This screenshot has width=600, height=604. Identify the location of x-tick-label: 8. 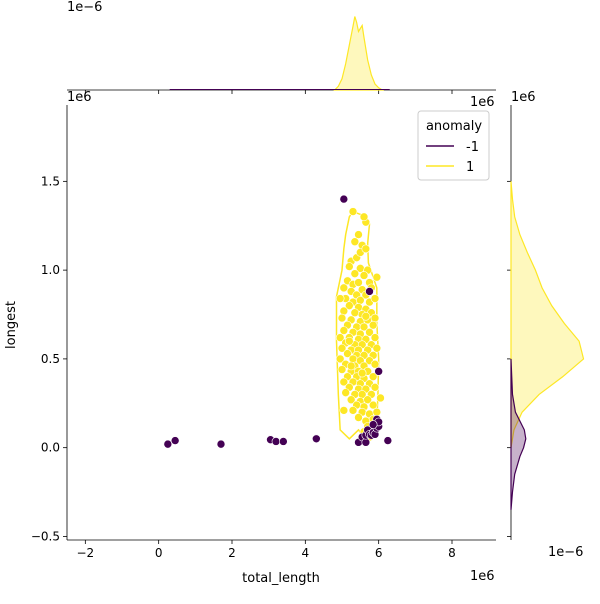
(452, 553).